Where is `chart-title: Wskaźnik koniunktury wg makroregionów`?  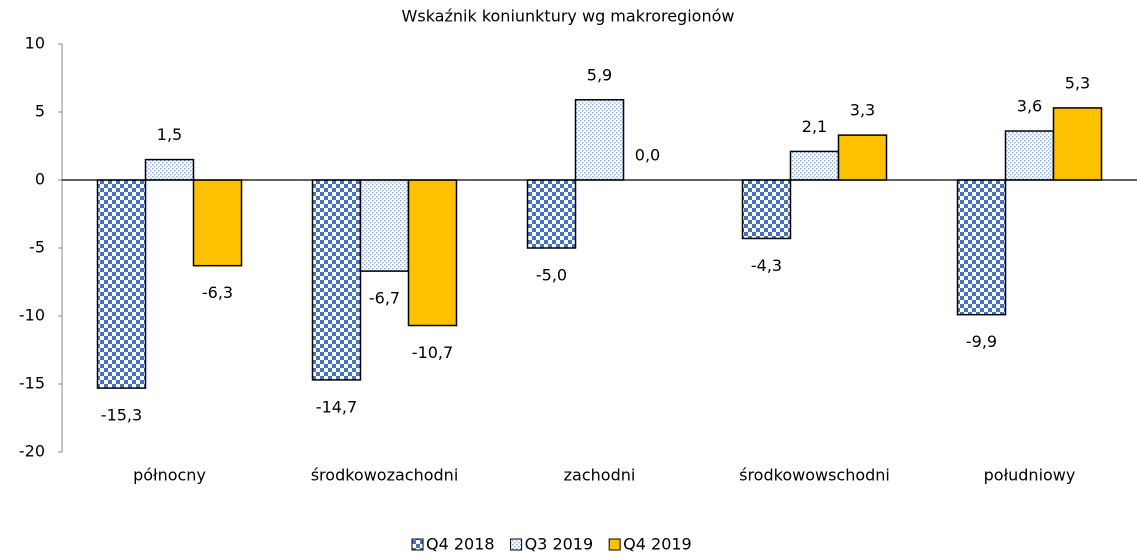
chart-title: Wskaźnik koniunktury wg makroregionów is located at coordinates (568, 16).